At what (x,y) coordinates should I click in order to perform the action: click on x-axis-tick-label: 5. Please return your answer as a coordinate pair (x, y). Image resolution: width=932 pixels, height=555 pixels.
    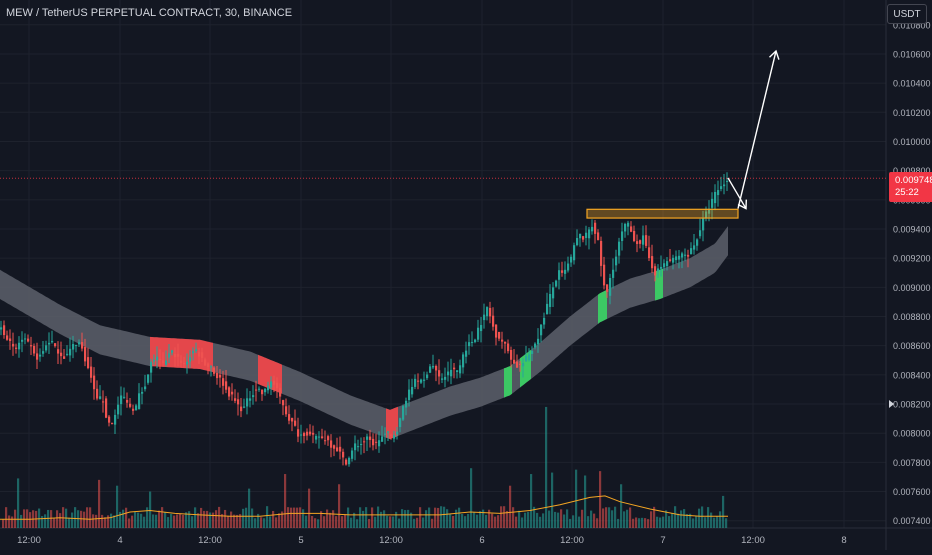
    Looking at the image, I should click on (300, 540).